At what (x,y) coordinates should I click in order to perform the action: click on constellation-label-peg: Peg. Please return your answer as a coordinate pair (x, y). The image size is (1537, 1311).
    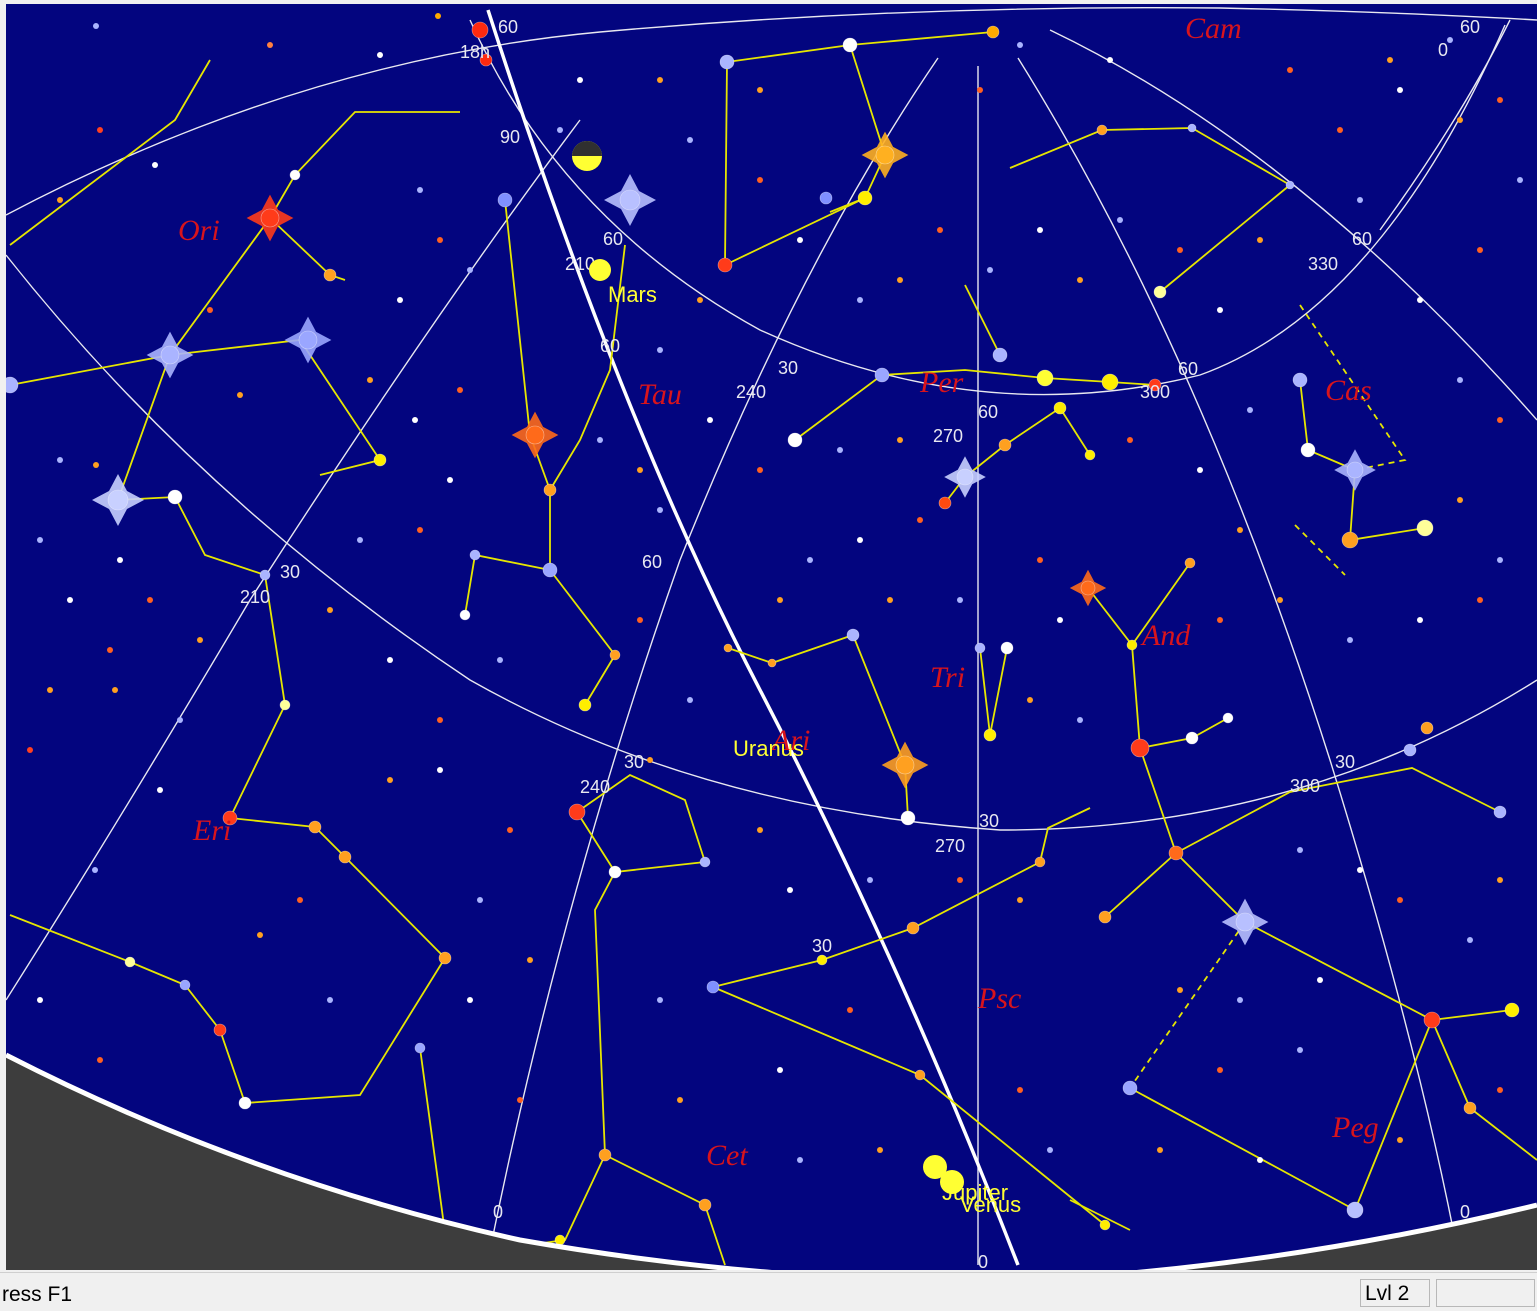
    Looking at the image, I should click on (1355, 1127).